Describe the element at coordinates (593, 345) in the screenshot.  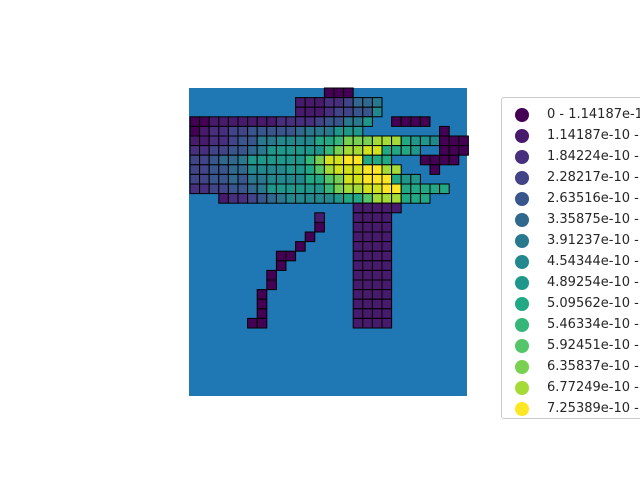
I see `legend-label: 5.92451e-10 - 6.35837e-10` at that location.